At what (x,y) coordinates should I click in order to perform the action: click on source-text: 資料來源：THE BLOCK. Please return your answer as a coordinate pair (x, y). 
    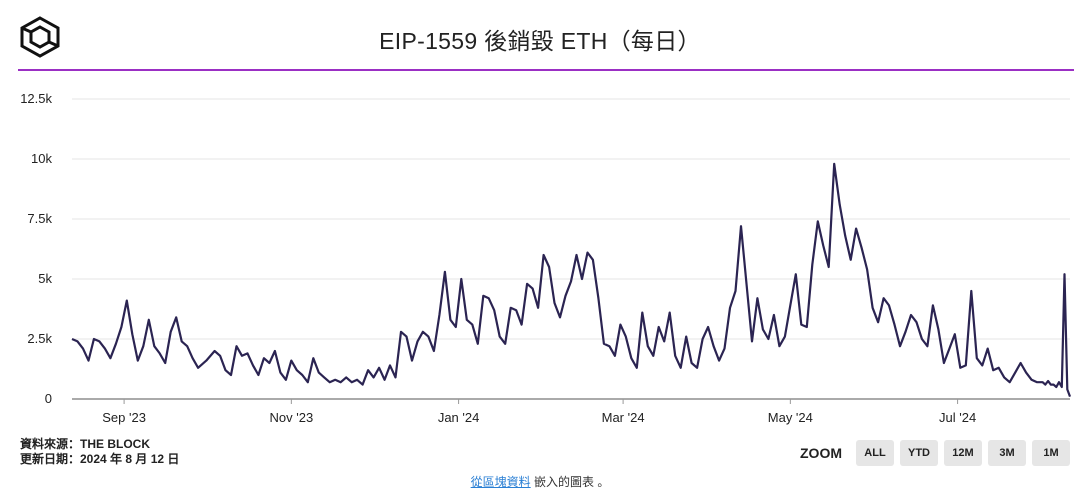
    Looking at the image, I should click on (85, 444).